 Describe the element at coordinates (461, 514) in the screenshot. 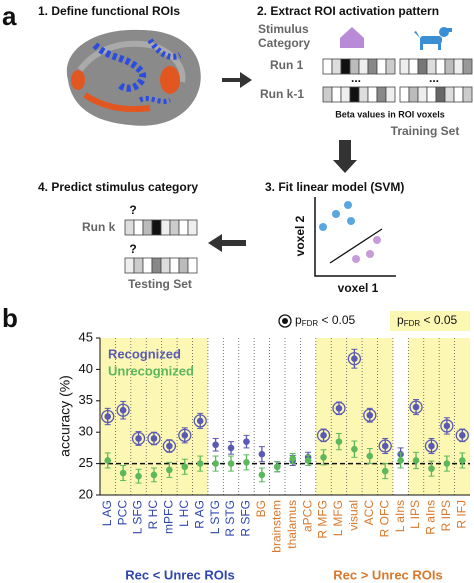

I see `x-tick-label: R IFJ` at that location.